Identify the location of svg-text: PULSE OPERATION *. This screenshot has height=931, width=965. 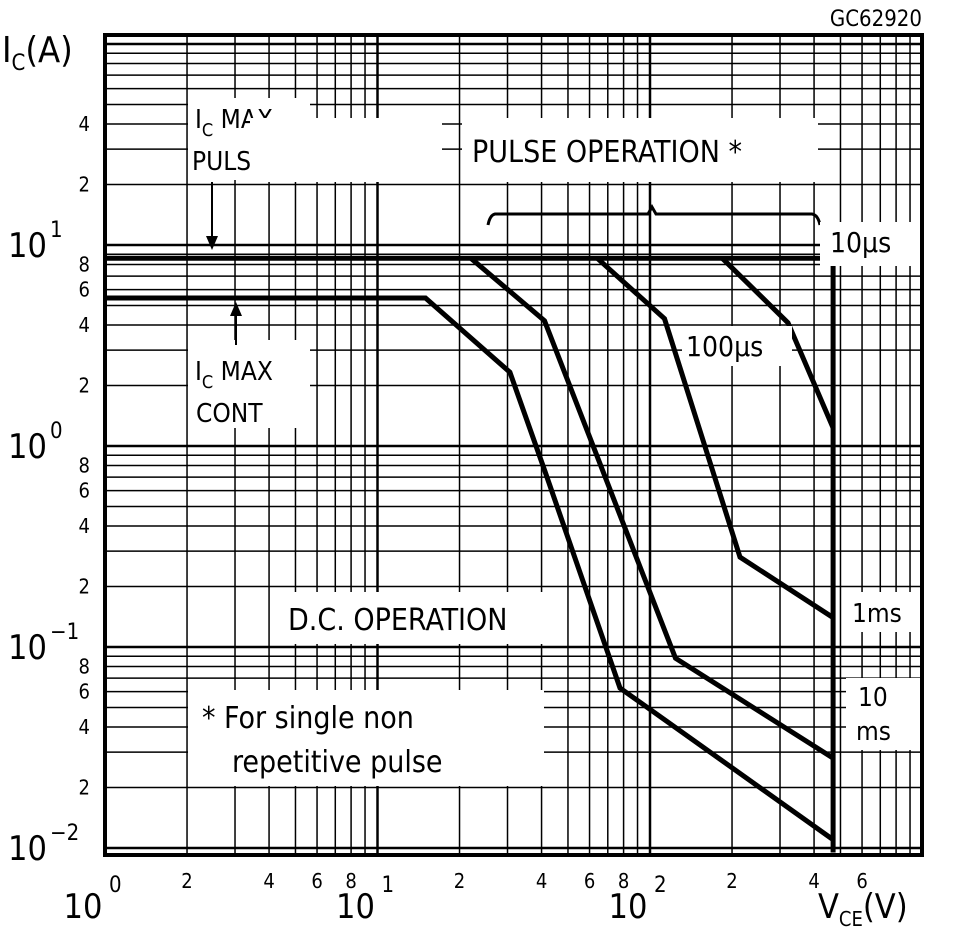
(607, 152).